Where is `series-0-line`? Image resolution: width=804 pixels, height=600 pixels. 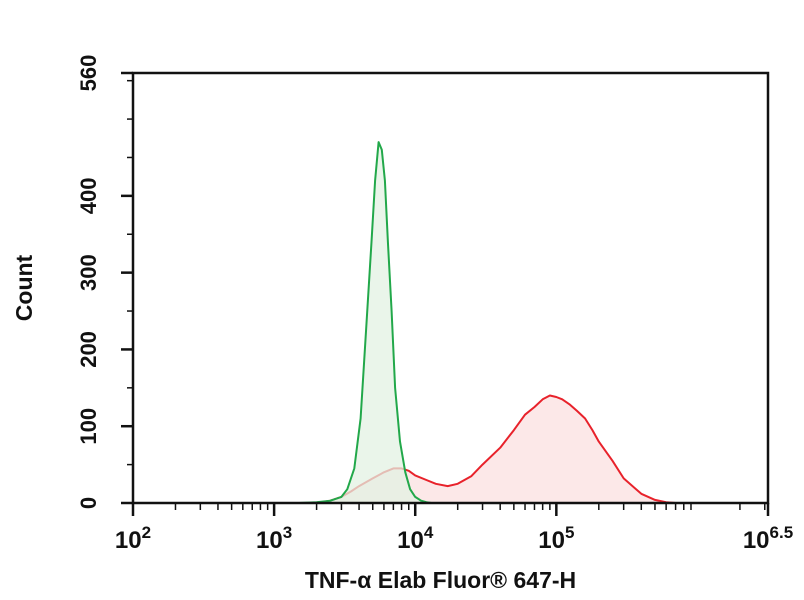 series-0-line is located at coordinates (365, 322).